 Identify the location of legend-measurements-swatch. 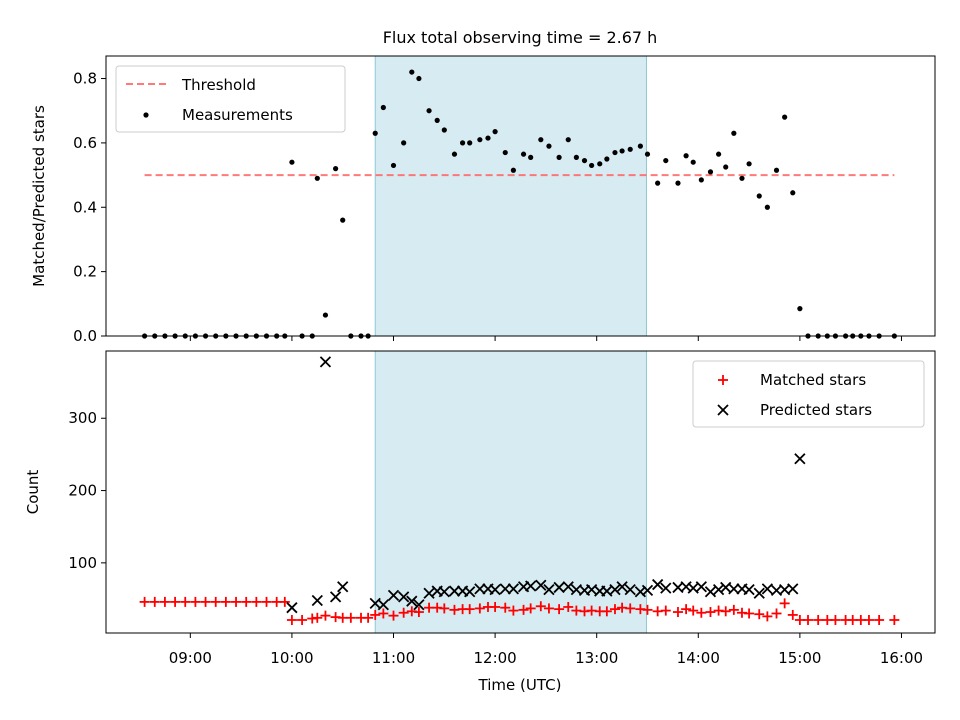
(146, 115).